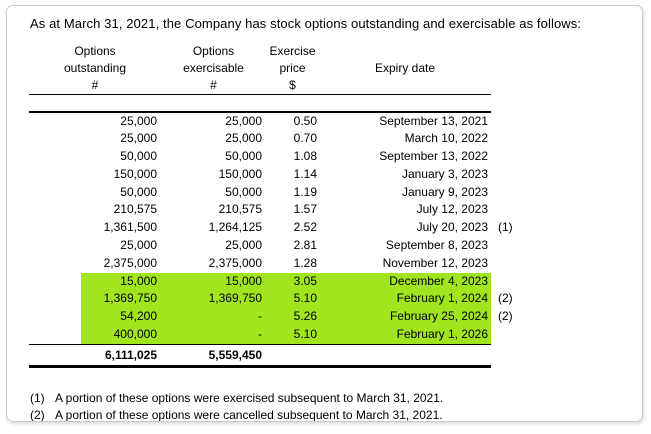  Describe the element at coordinates (213, 68) in the screenshot. I see `col-header-exercisable-line2: exercisable` at that location.